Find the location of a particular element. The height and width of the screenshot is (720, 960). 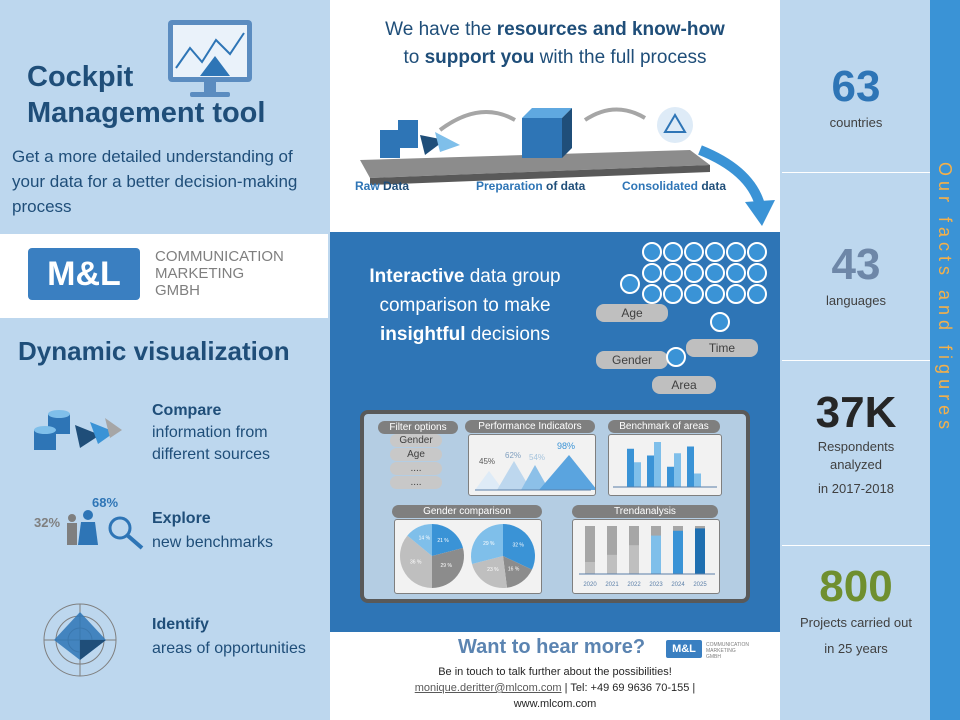

pie-label: 29 % is located at coordinates (447, 566).